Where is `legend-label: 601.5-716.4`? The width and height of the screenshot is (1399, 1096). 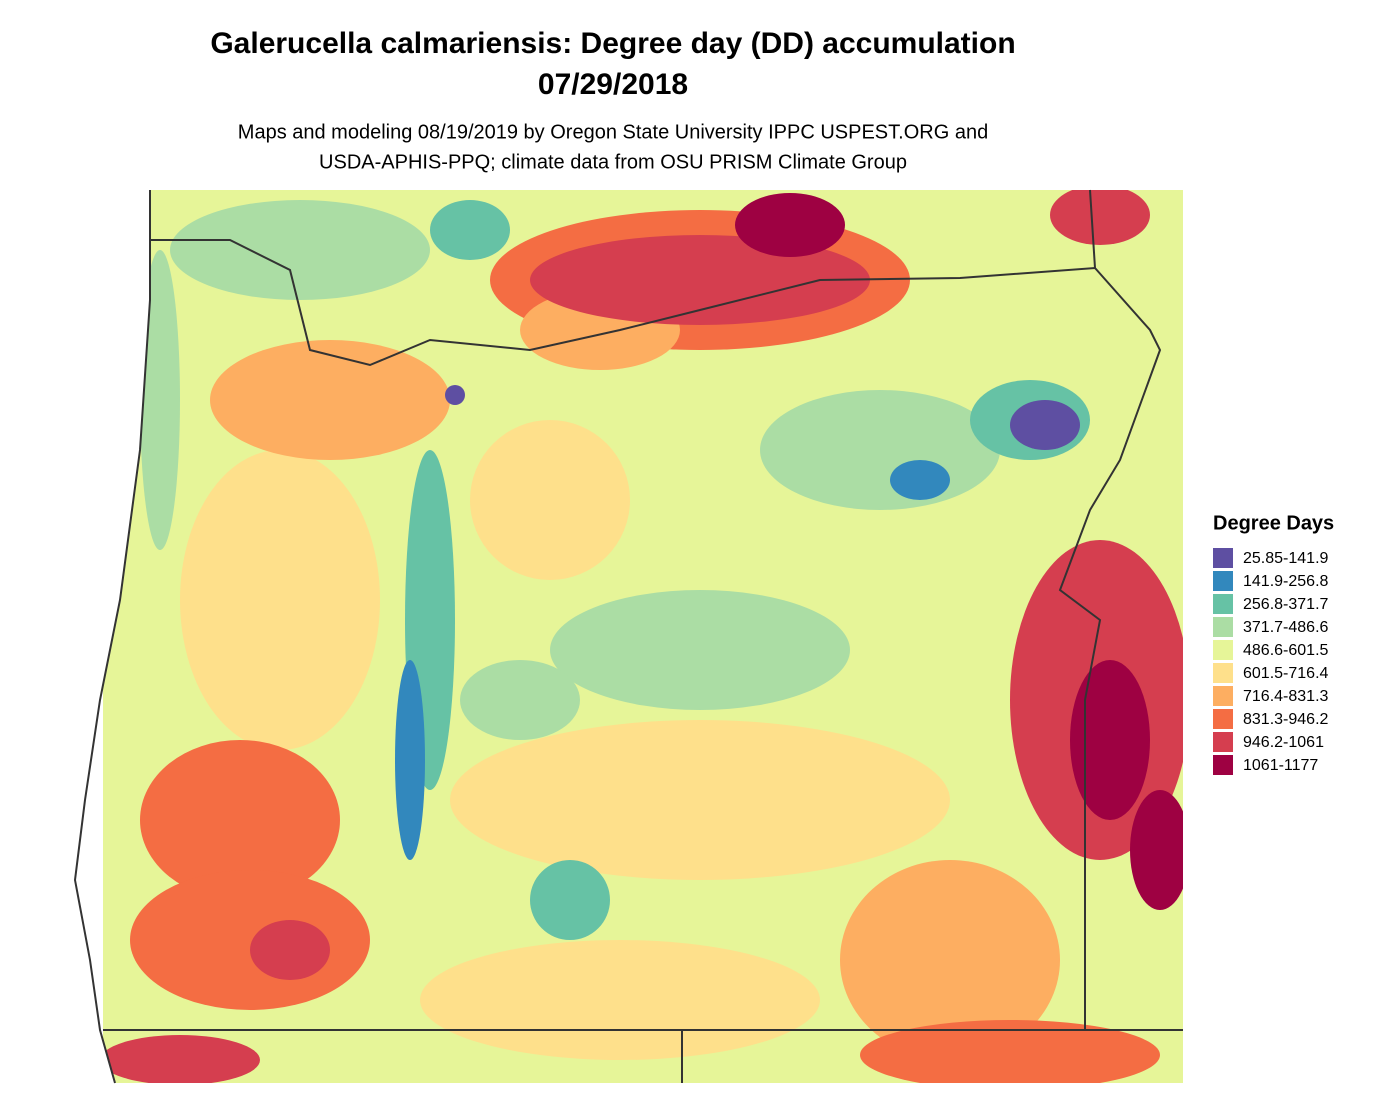
legend-label: 601.5-716.4 is located at coordinates (1286, 673).